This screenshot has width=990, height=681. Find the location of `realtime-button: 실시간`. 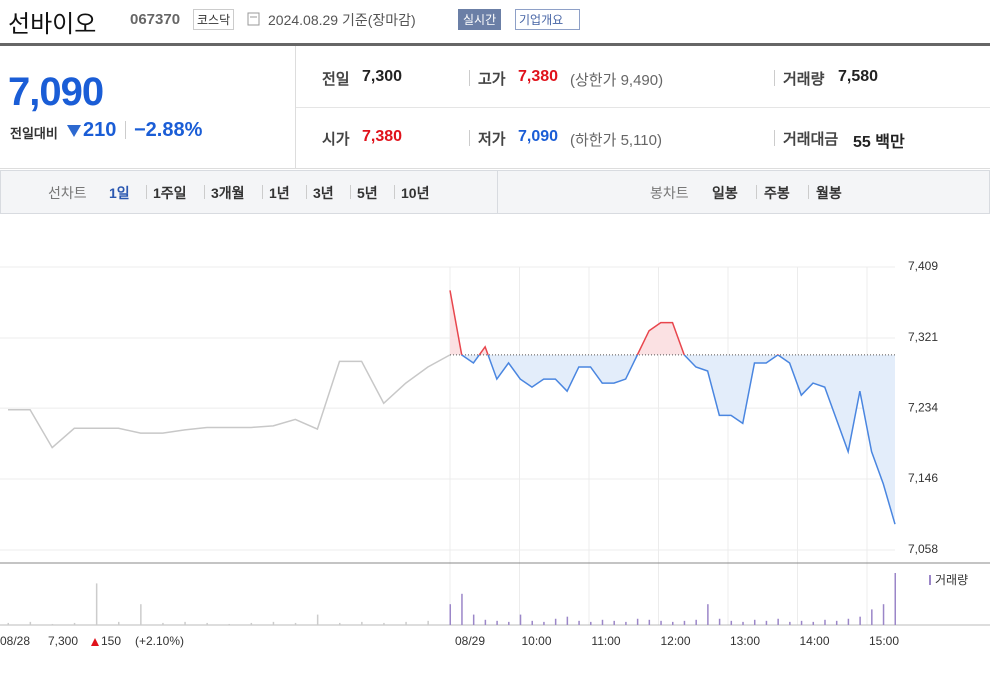

realtime-button: 실시간 is located at coordinates (480, 19).